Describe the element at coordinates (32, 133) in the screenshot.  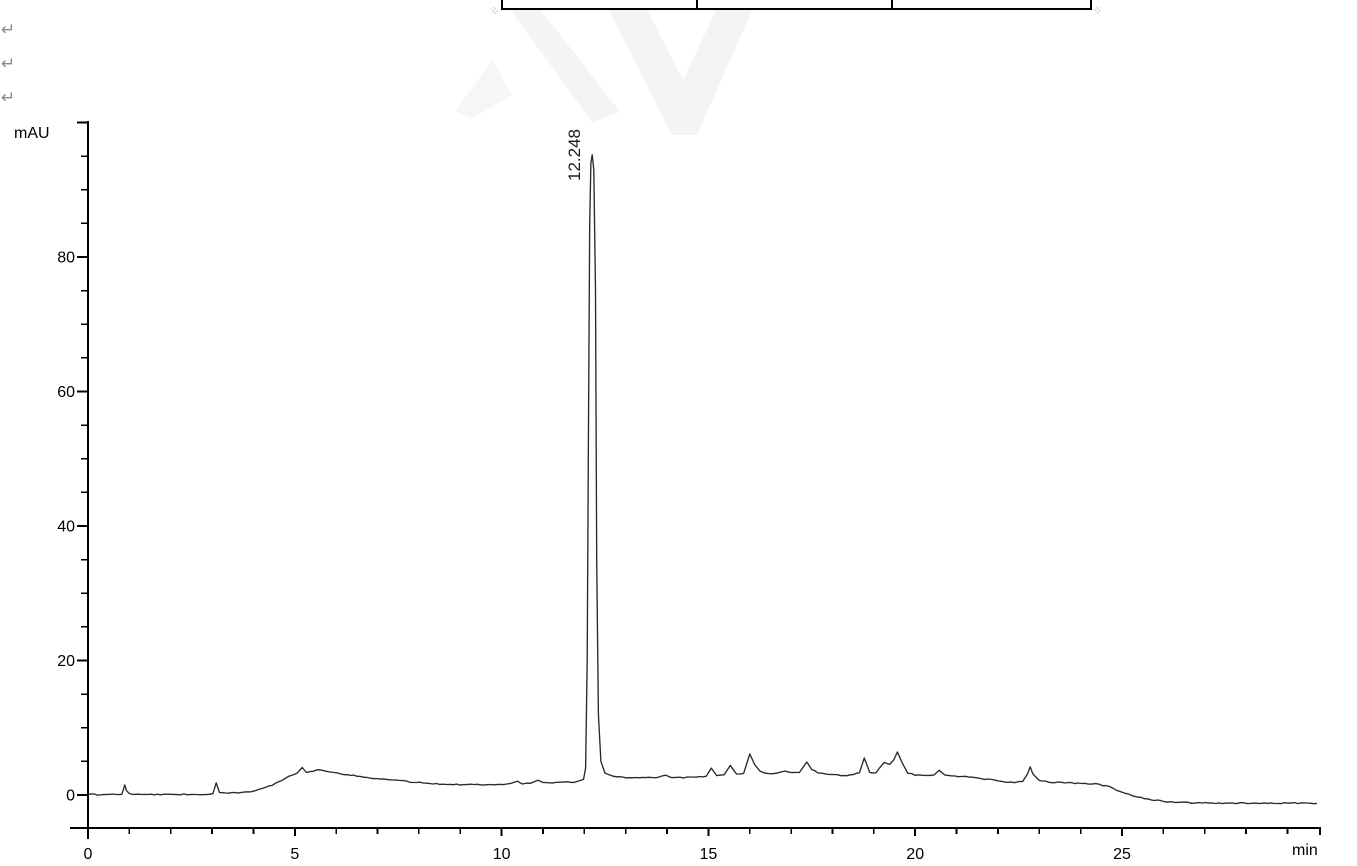
I see `y-axis-unit-label: mAU` at that location.